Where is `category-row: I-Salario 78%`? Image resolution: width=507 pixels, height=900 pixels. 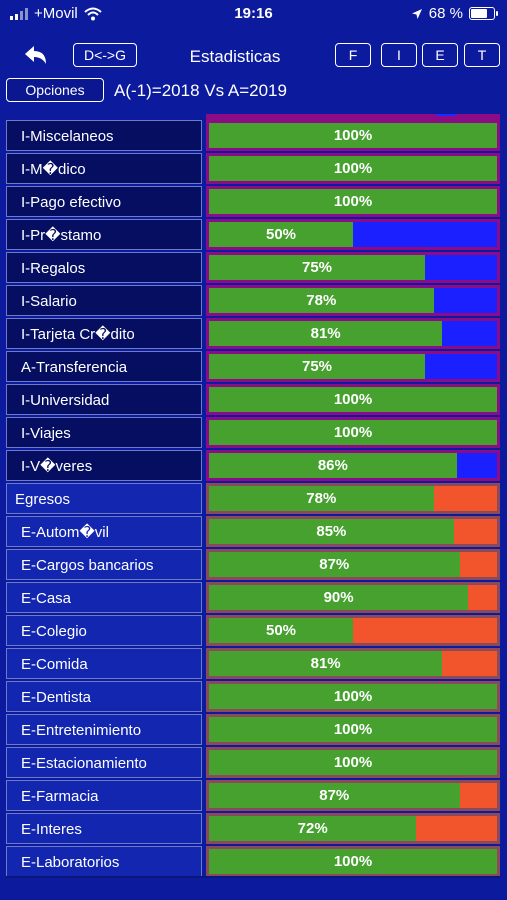
category-row: I-Salario 78% is located at coordinates (253, 301).